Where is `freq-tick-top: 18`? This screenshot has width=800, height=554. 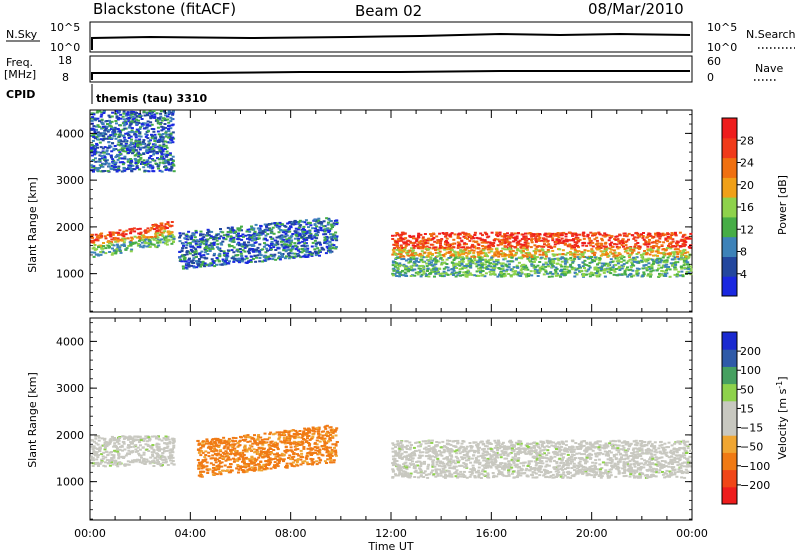 freq-tick-top: 18 is located at coordinates (65, 60).